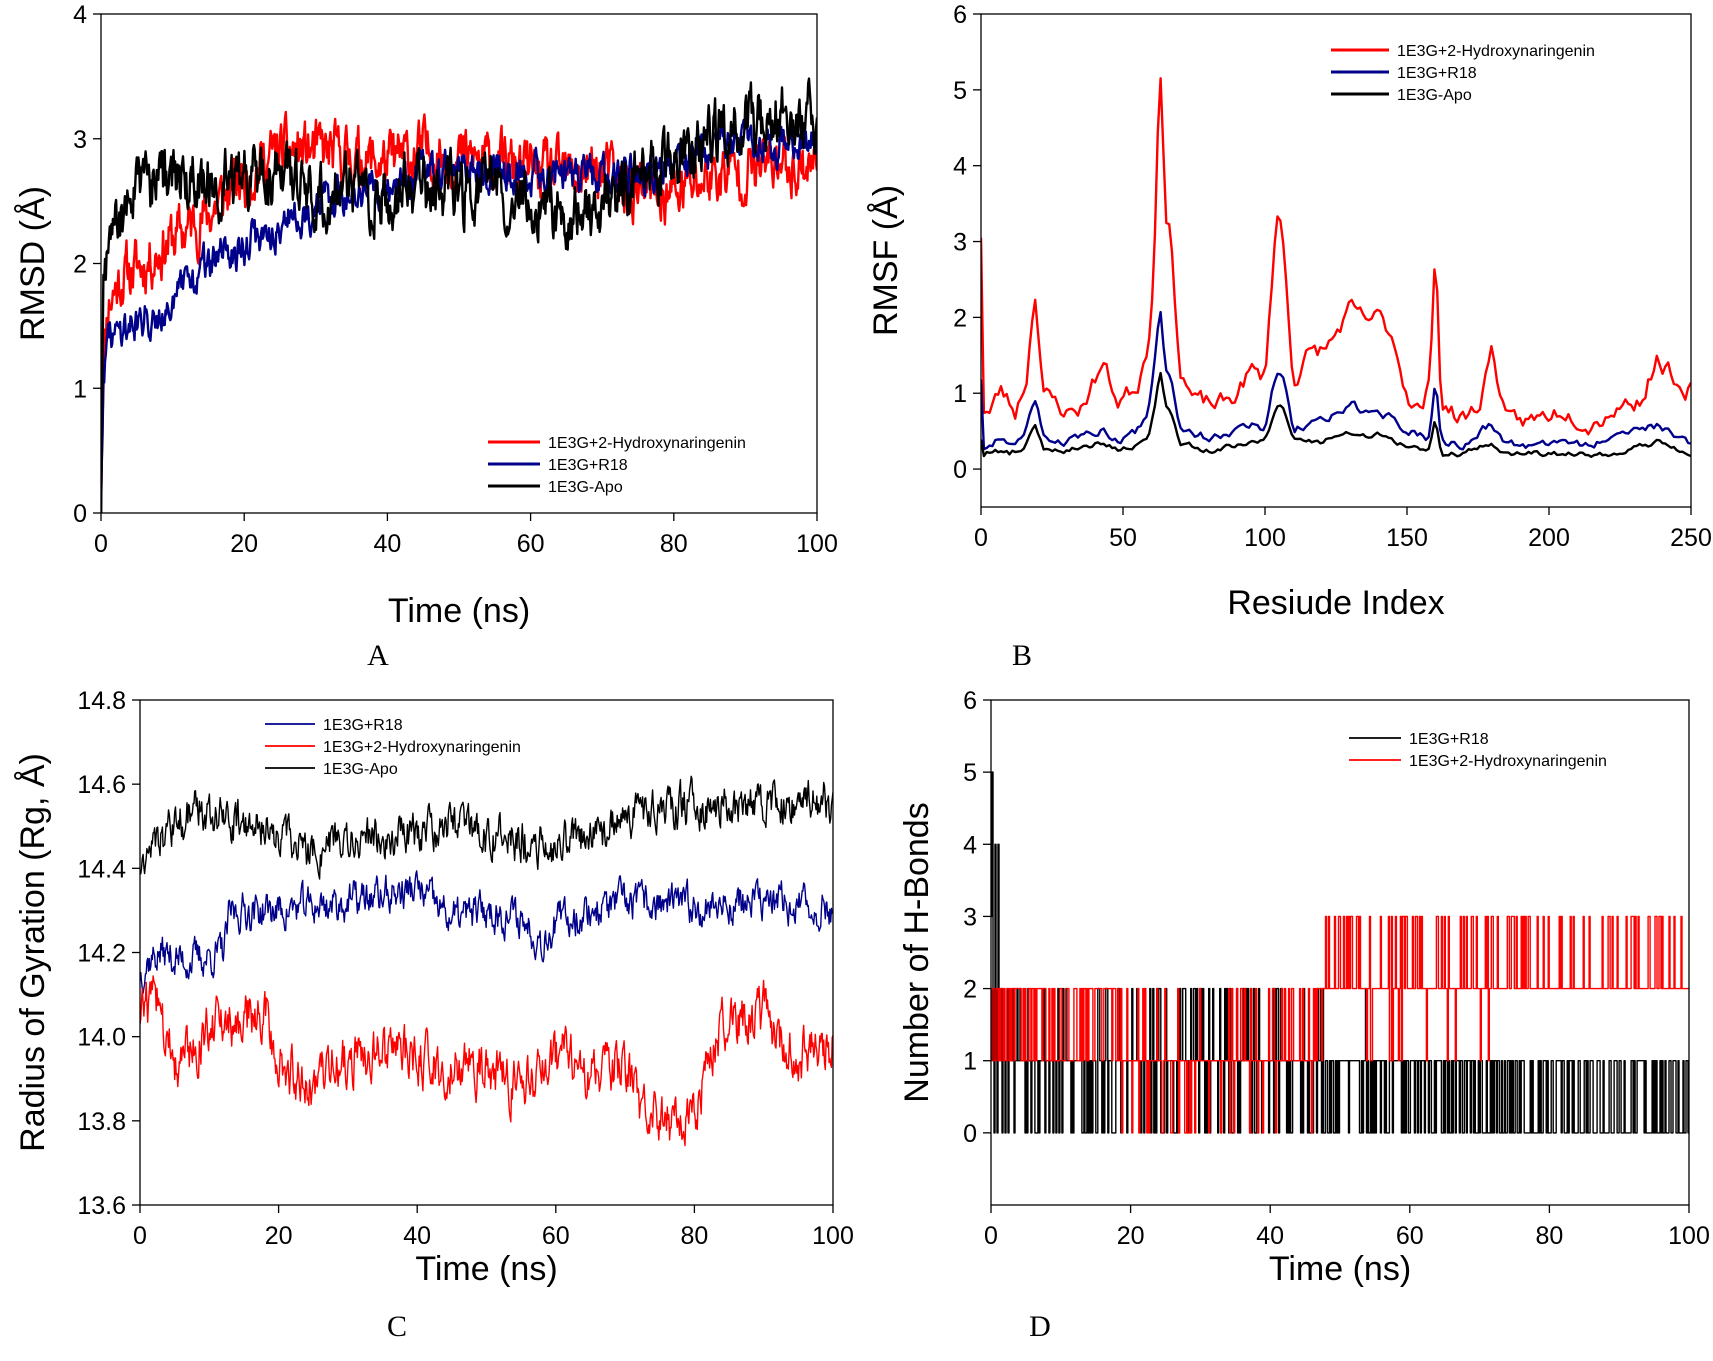 The image size is (1713, 1361). What do you see at coordinates (917, 952) in the screenshot?
I see `y-axis-title: Number of H-Bonds` at bounding box center [917, 952].